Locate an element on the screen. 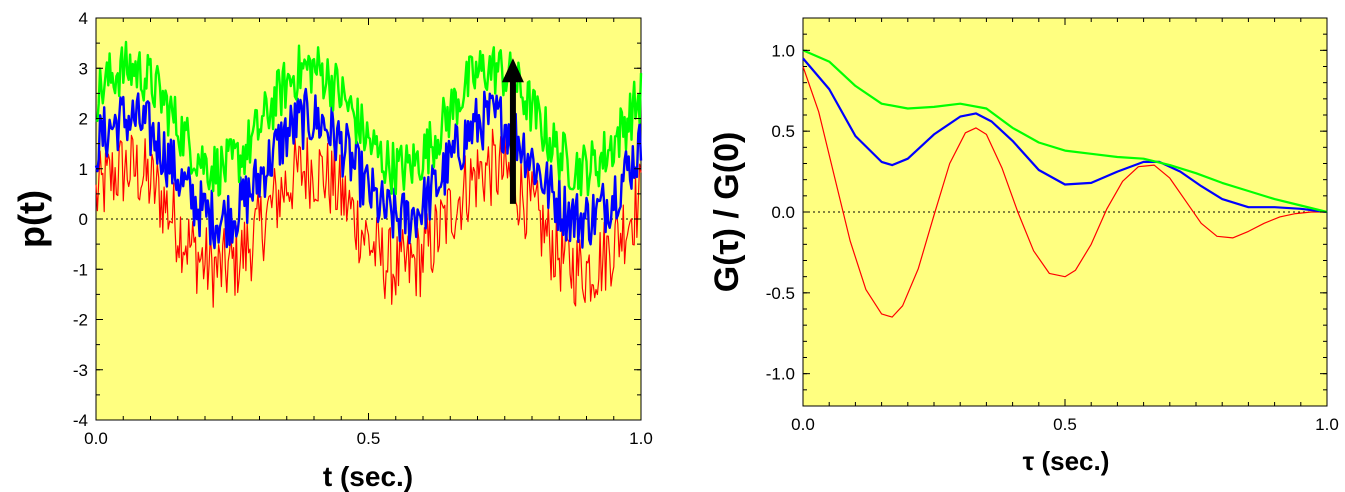  left-y-tick-label: 2 is located at coordinates (83, 119).